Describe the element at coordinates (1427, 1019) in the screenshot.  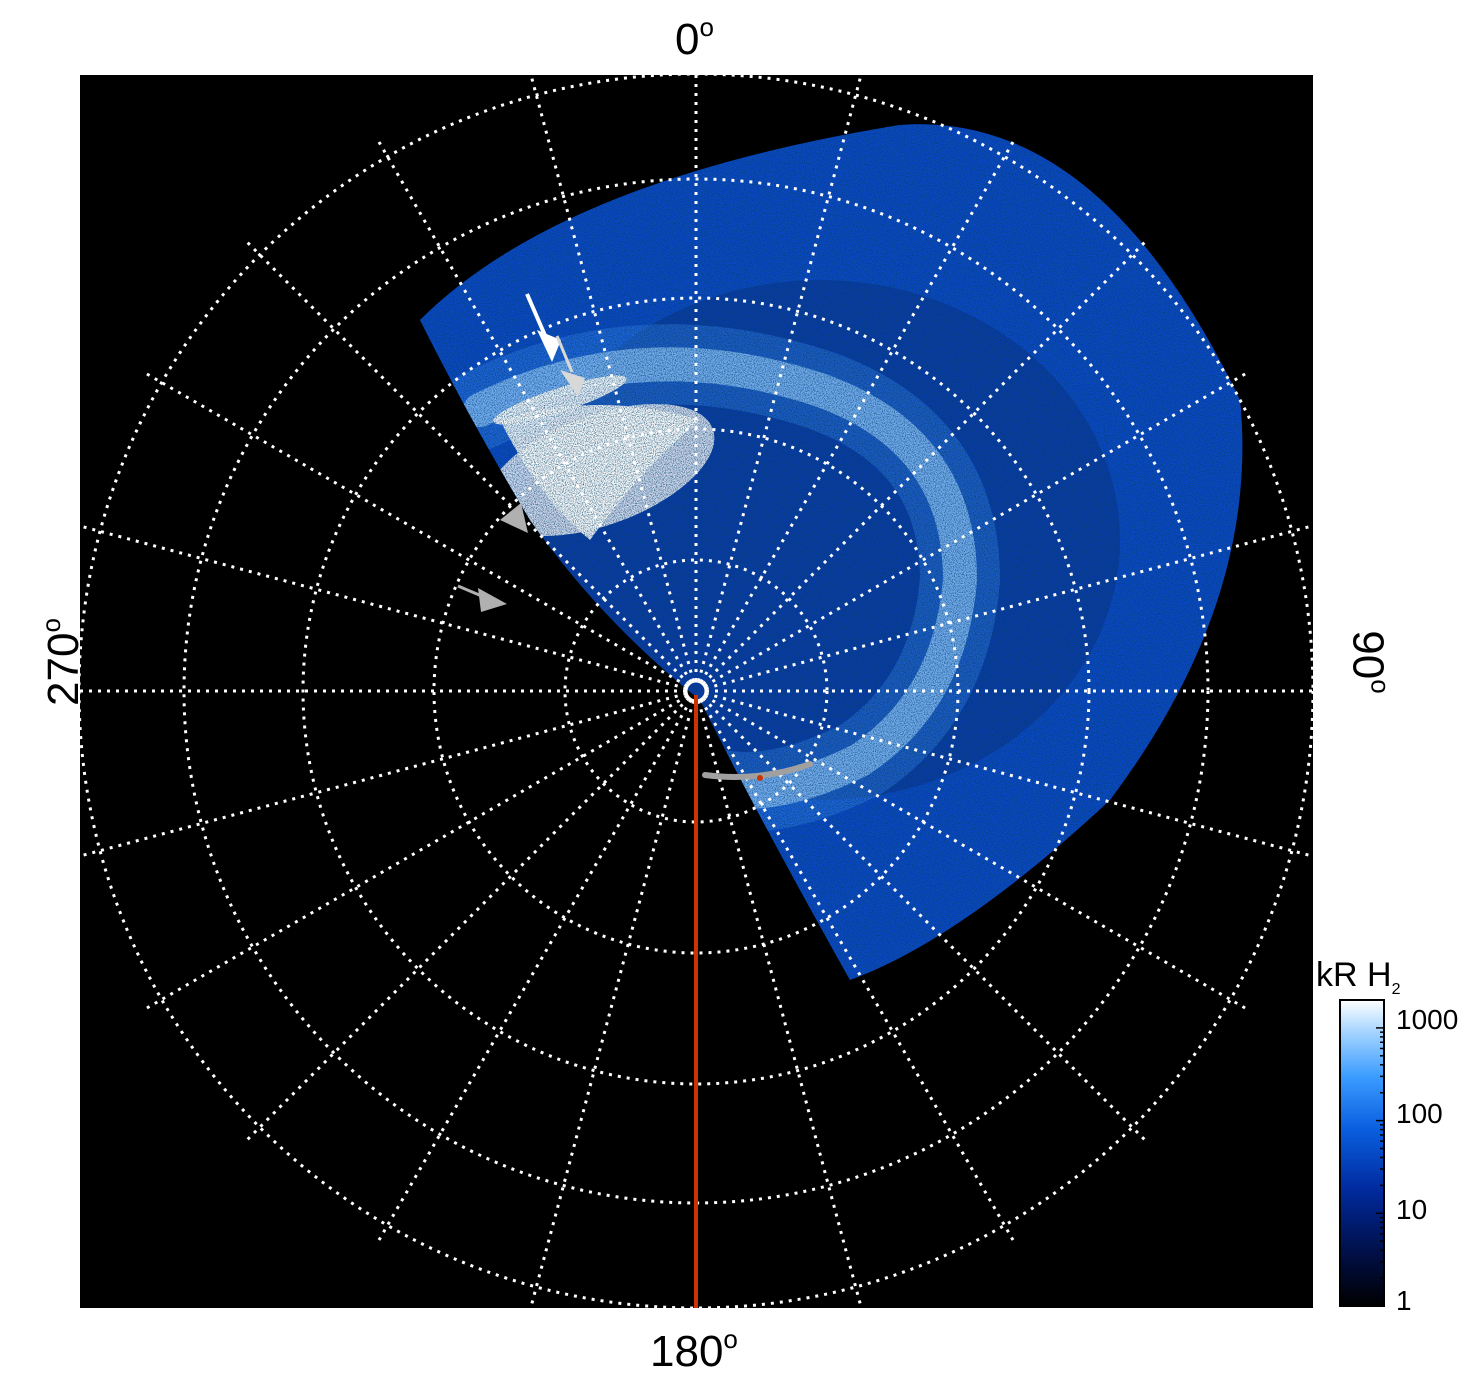
I see `colorbar-tick-1000: 1000` at that location.